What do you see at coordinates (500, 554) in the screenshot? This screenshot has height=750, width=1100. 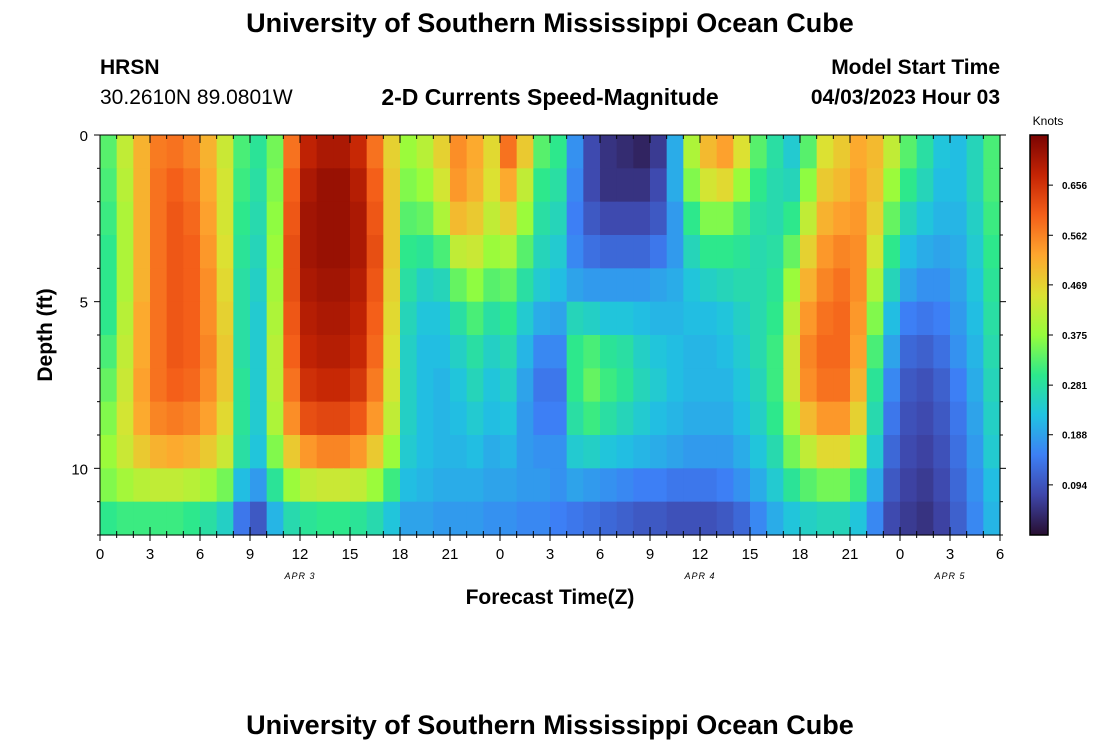 I see `x-tick-label: 0` at bounding box center [500, 554].